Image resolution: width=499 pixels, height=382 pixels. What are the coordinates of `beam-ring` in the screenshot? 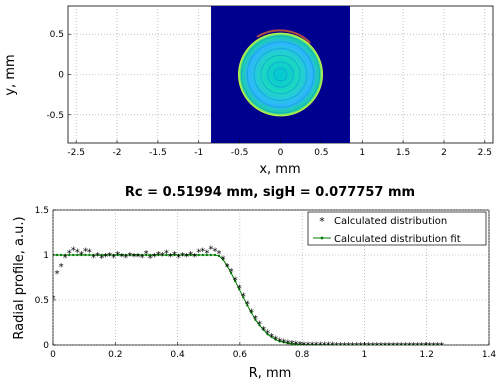 It's located at (280, 74).